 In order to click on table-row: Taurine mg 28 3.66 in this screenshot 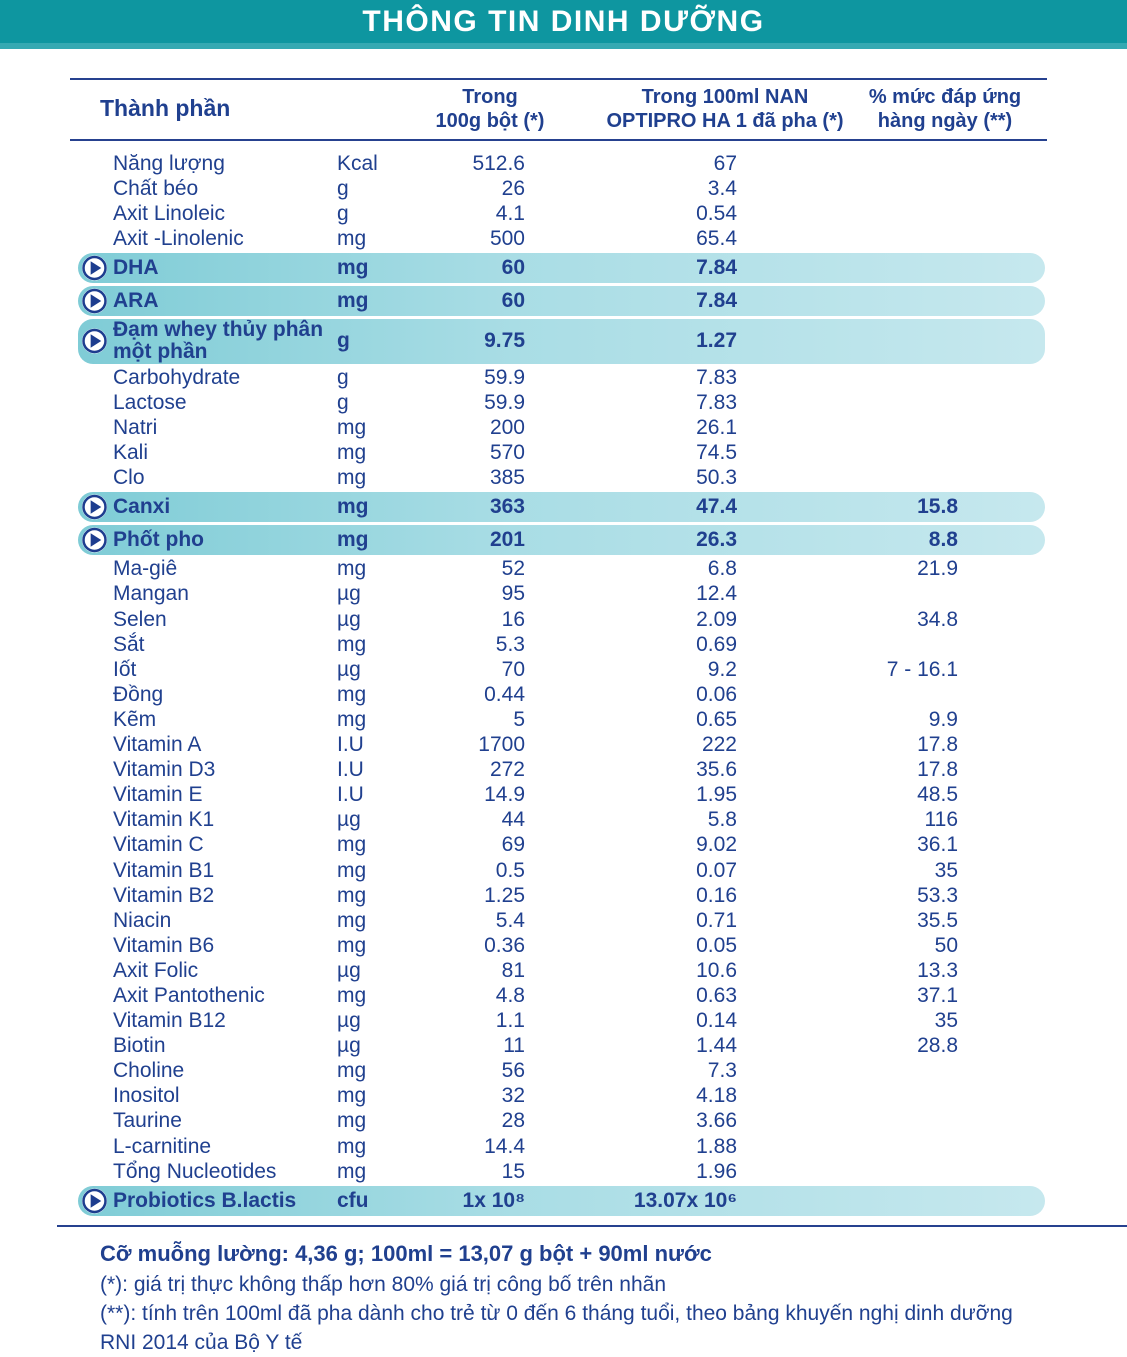, I will do `click(558, 1121)`.